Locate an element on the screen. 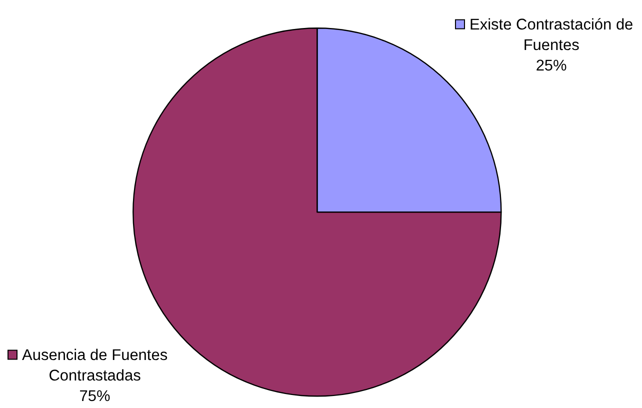 The image size is (642, 408). legend-label: Ausencia de Fuentes Contrastadas is located at coordinates (95, 366).